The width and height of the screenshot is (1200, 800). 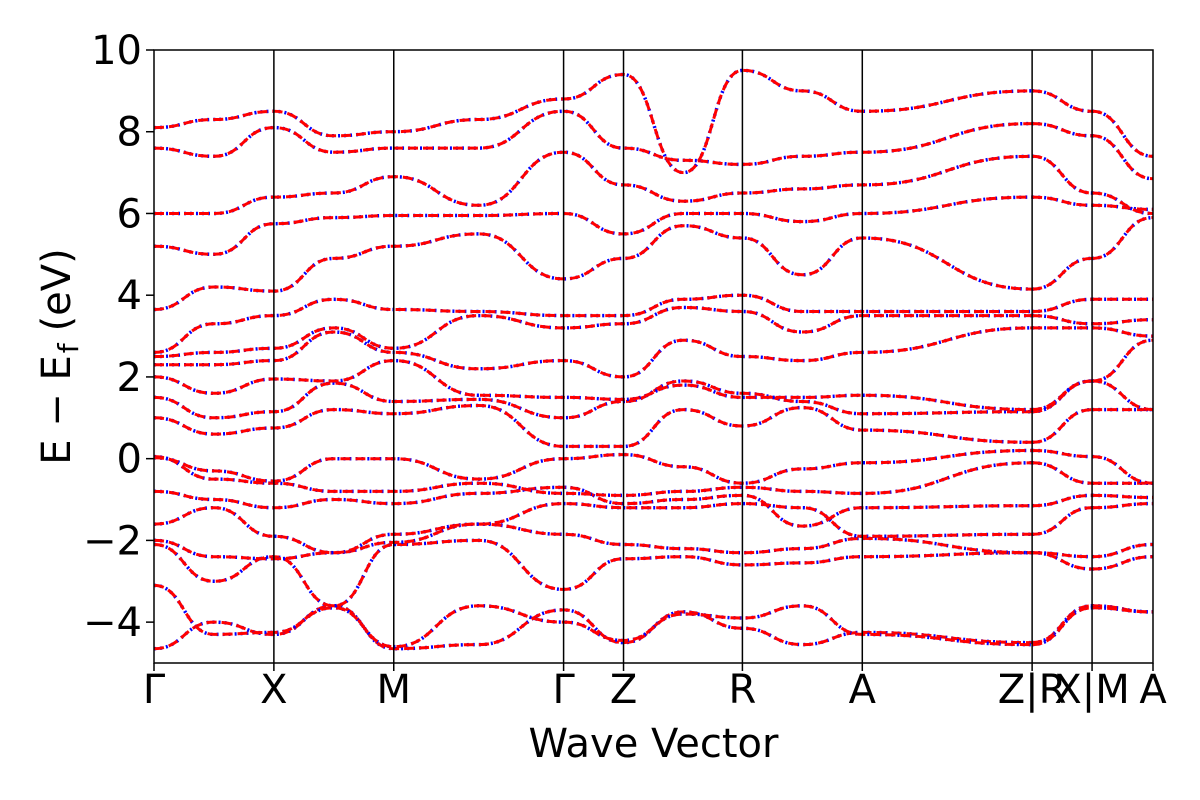 What do you see at coordinates (57, 410) in the screenshot?
I see `y-axis-title-main: E − E` at bounding box center [57, 410].